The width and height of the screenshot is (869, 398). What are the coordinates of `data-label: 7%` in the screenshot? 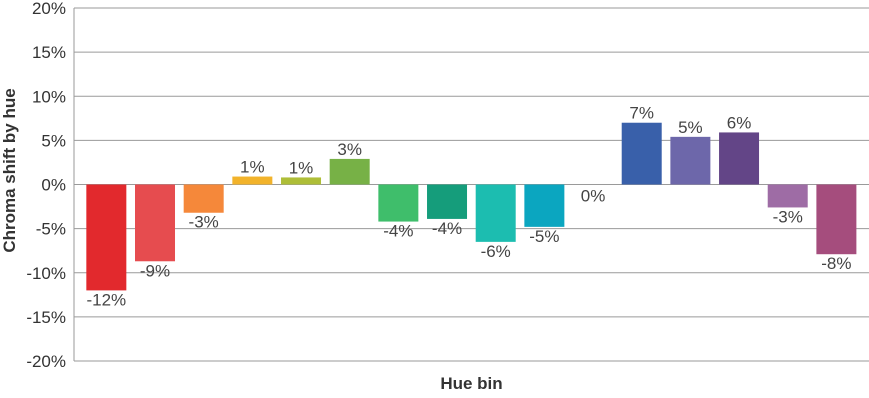 It's located at (641, 113).